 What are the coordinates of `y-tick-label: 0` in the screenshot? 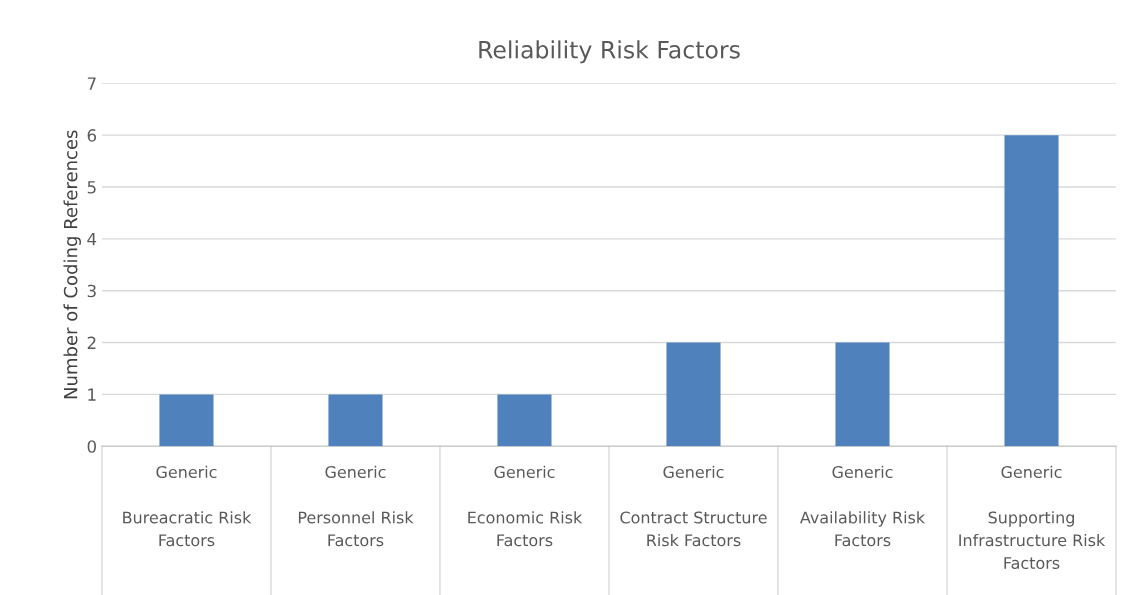 It's located at (91, 446).